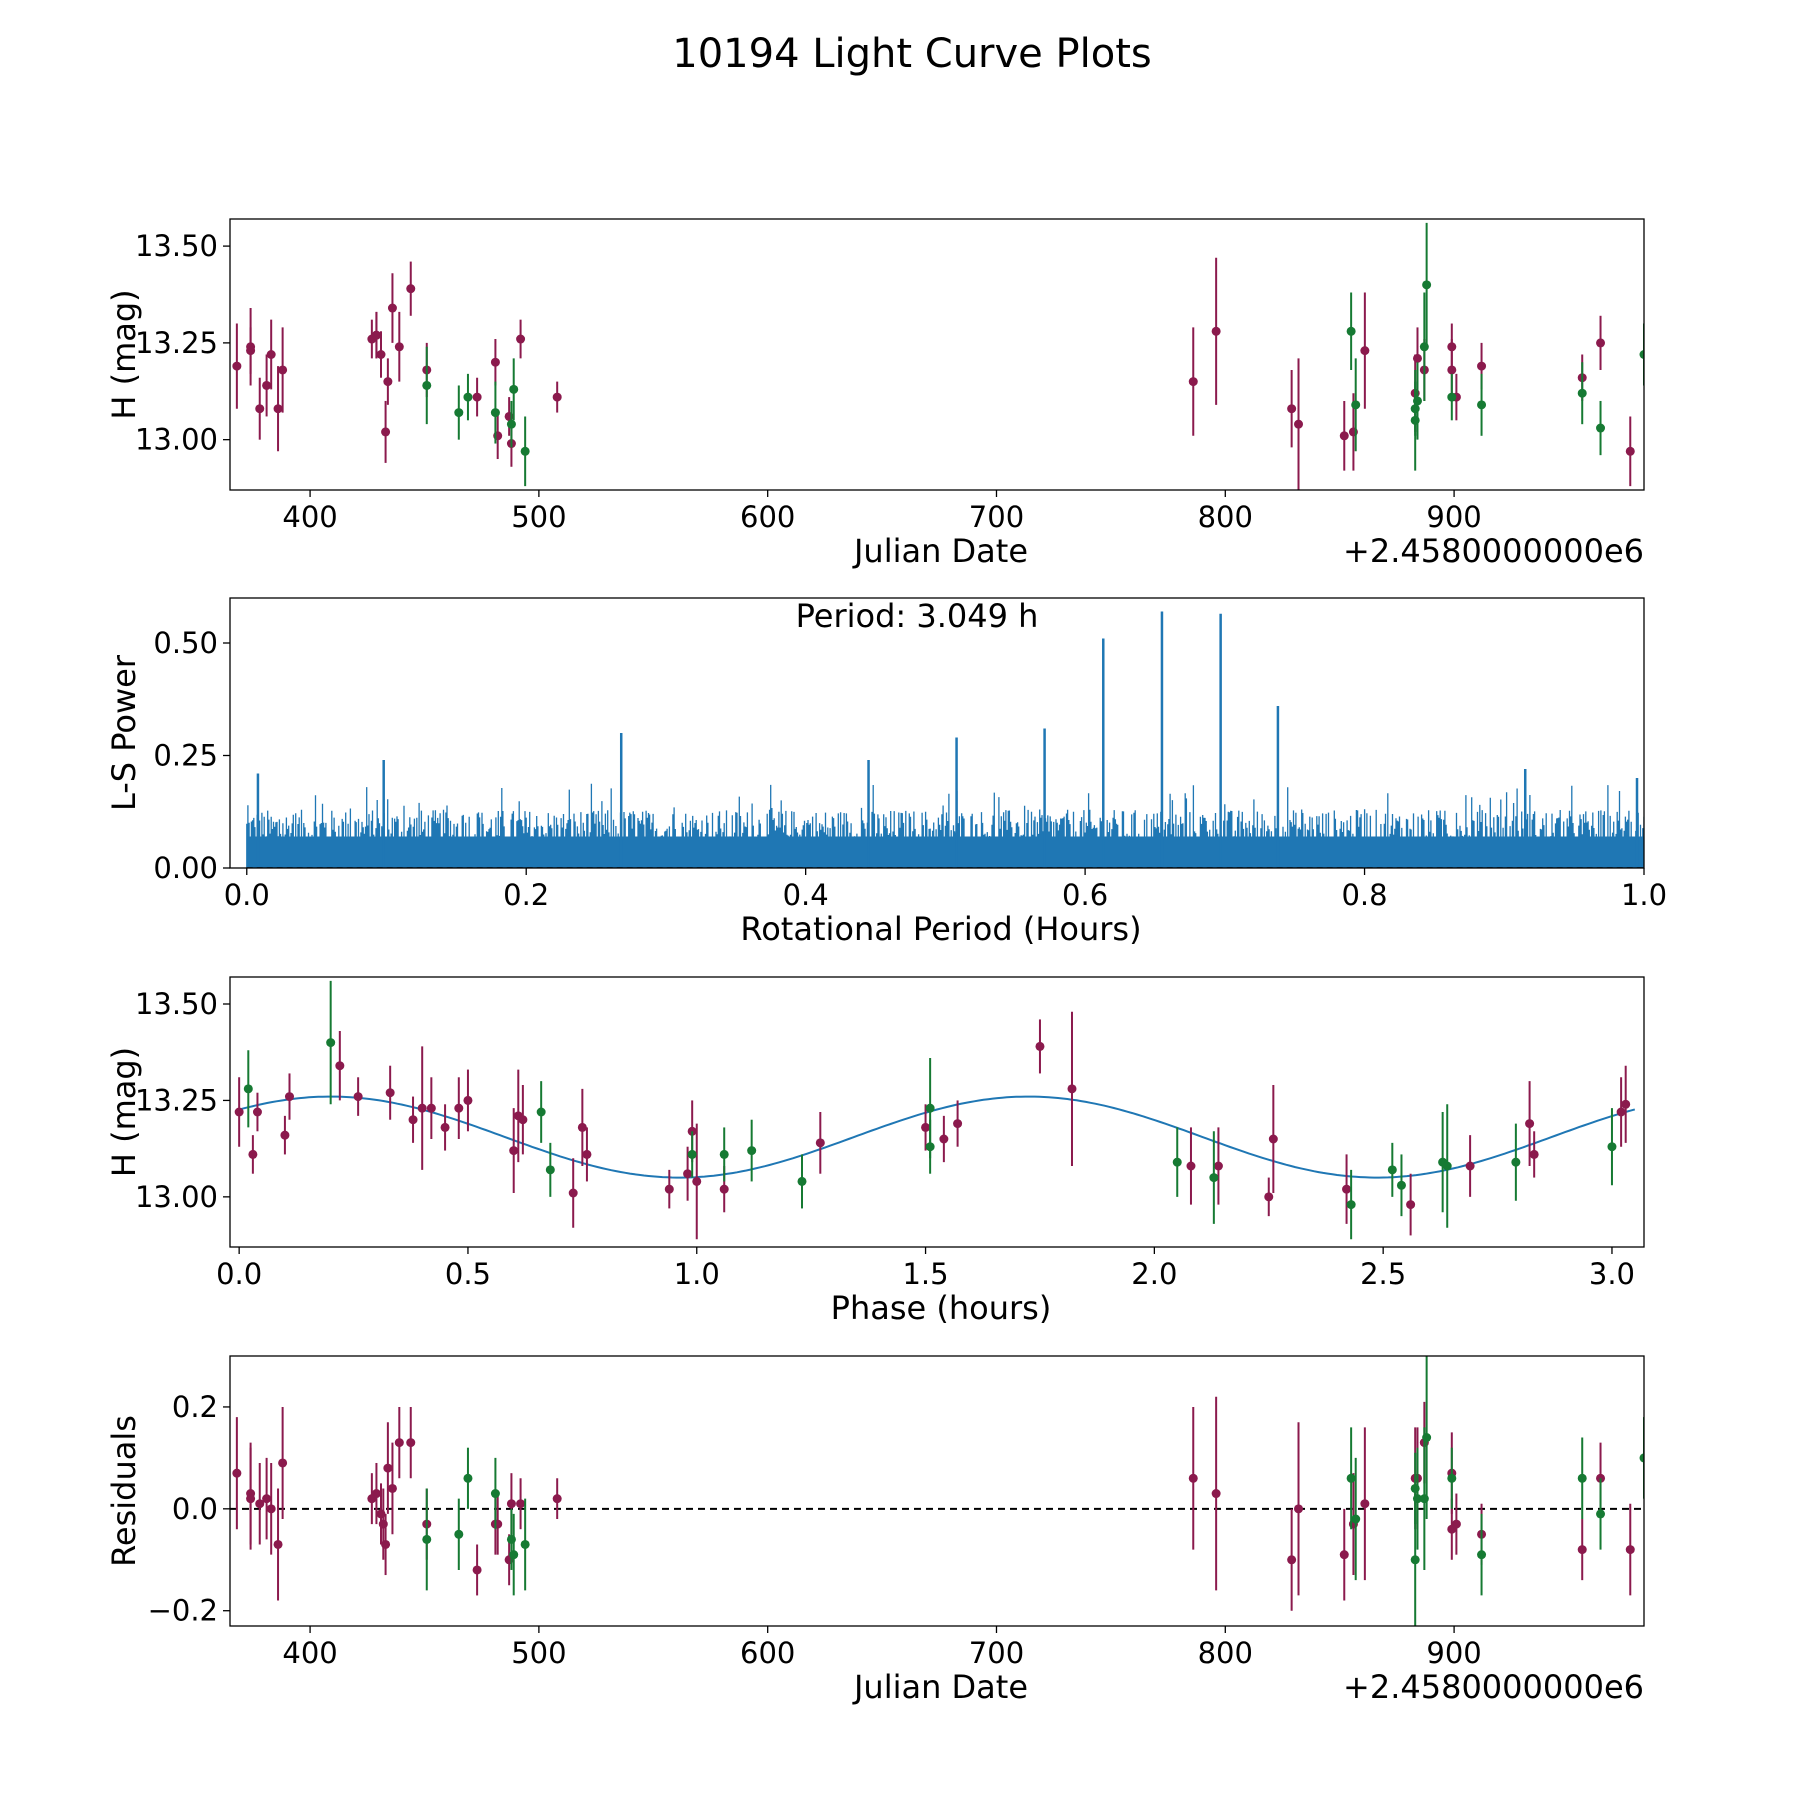 The width and height of the screenshot is (1800, 1800). Describe the element at coordinates (176, 343) in the screenshot. I see `lightcurve-ytick-label: 13.25` at that location.